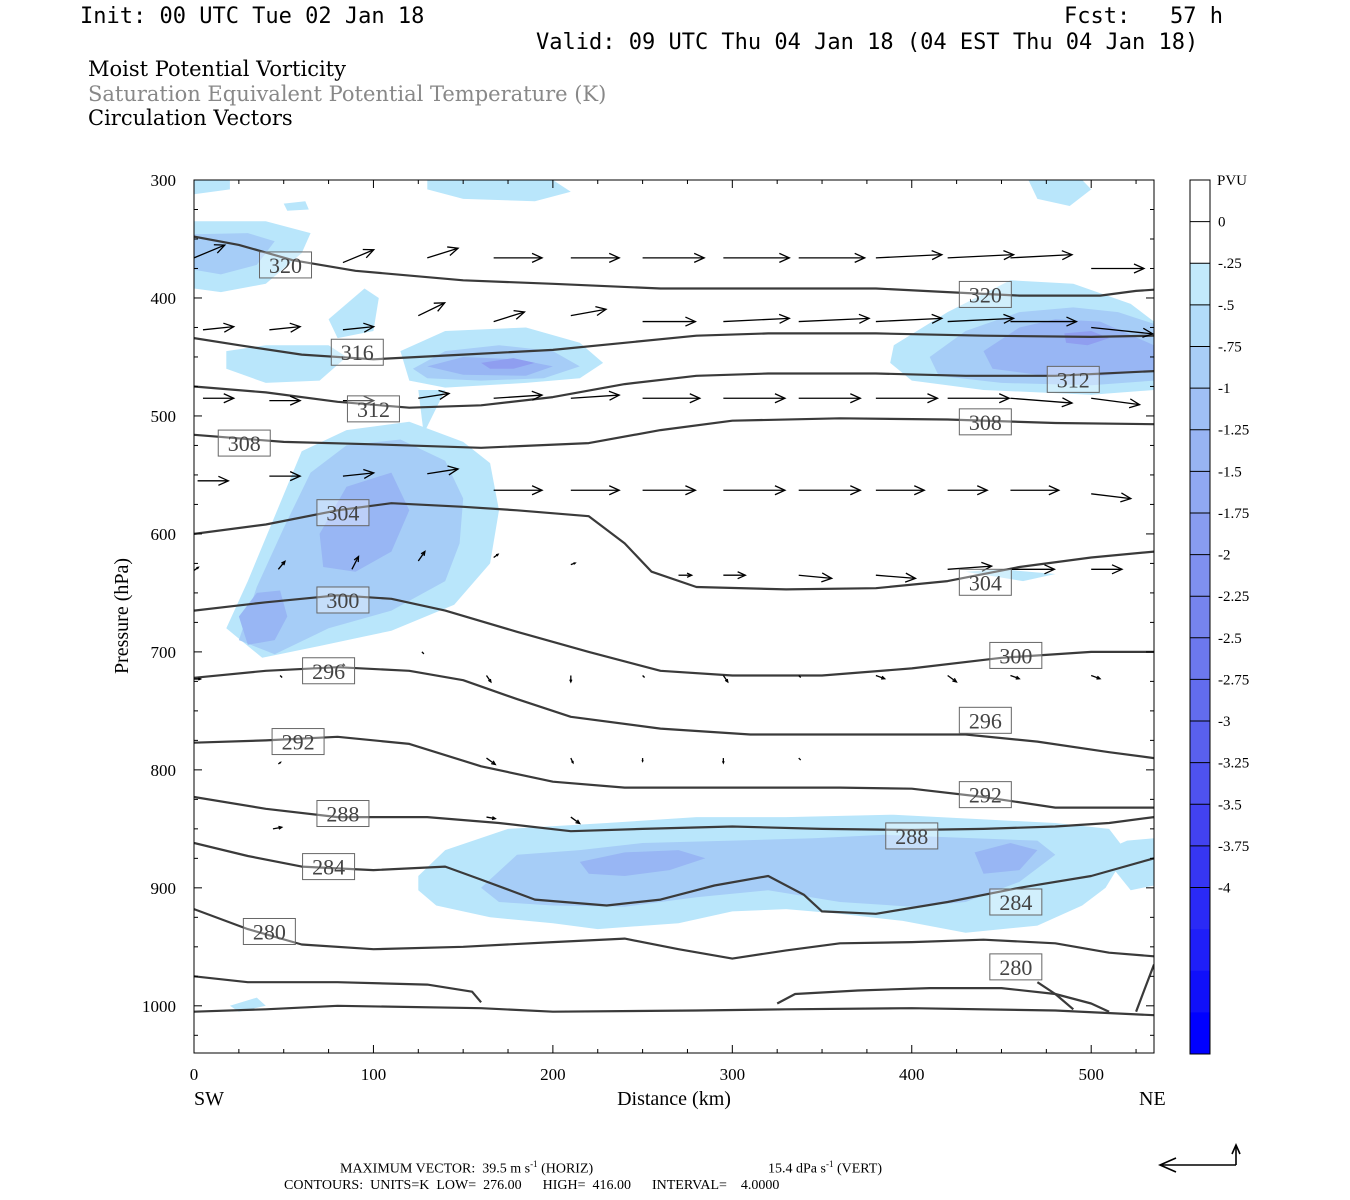 The image size is (1350, 1200). I want to click on x-tick-label: 300, so click(733, 1074).